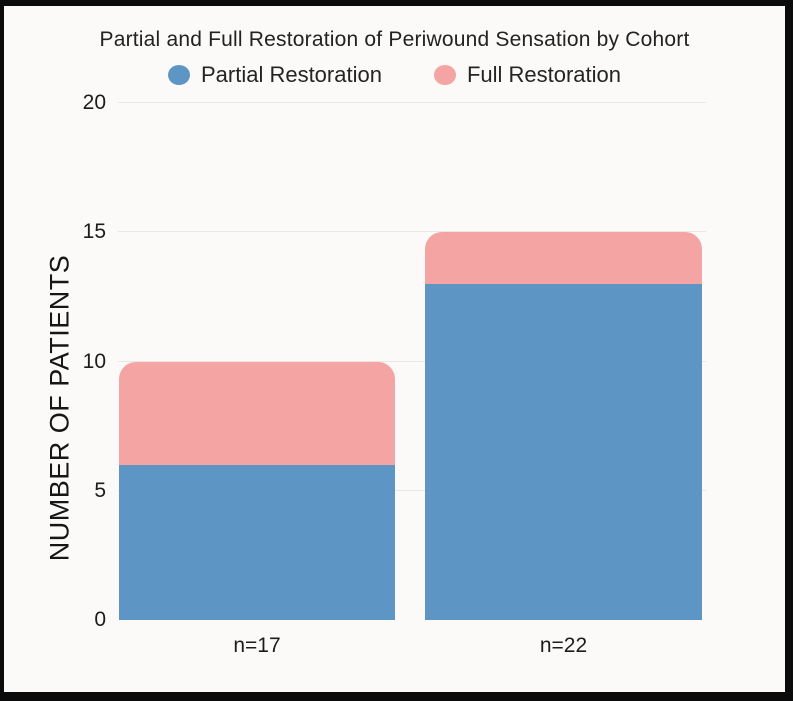 This screenshot has width=793, height=701. What do you see at coordinates (412, 490) in the screenshot?
I see `gridline-y5` at bounding box center [412, 490].